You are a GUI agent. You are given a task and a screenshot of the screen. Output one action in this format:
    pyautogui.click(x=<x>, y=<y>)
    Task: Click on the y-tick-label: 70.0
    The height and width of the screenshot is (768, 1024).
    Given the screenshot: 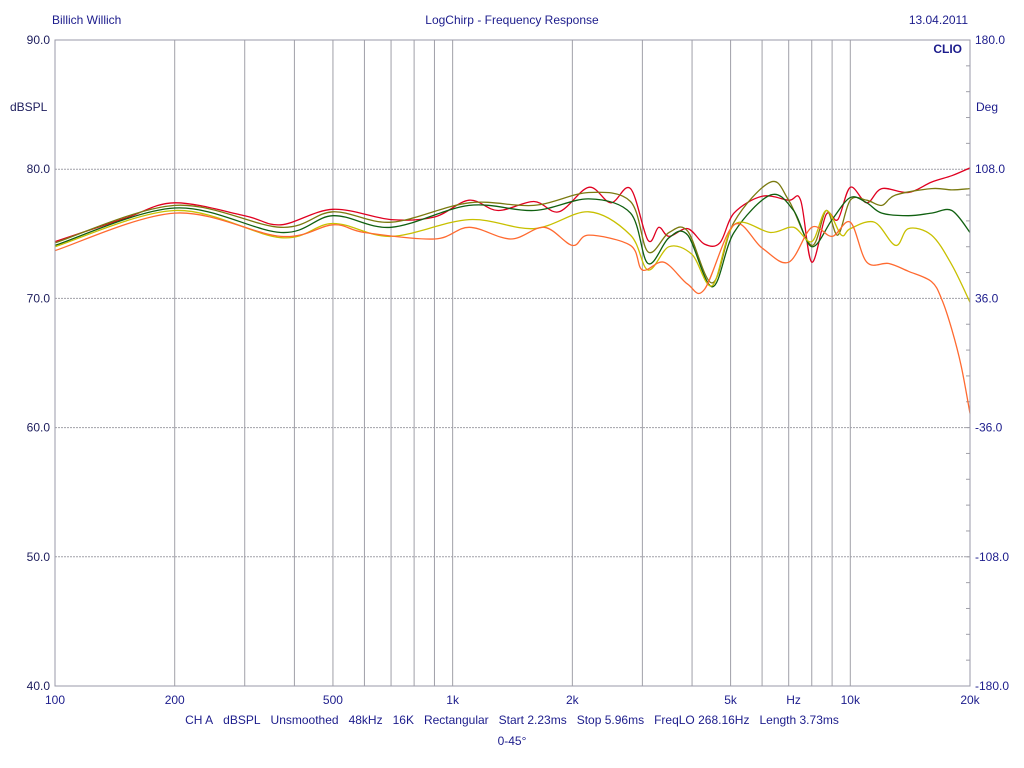 What is the action you would take?
    pyautogui.click(x=39, y=298)
    